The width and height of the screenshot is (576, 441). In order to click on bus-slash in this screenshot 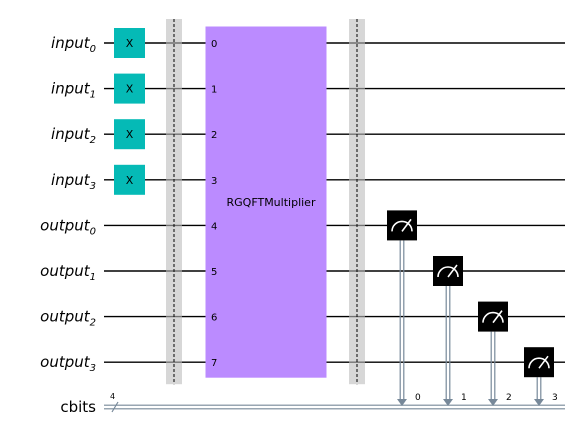, I will do `click(115, 407)`.